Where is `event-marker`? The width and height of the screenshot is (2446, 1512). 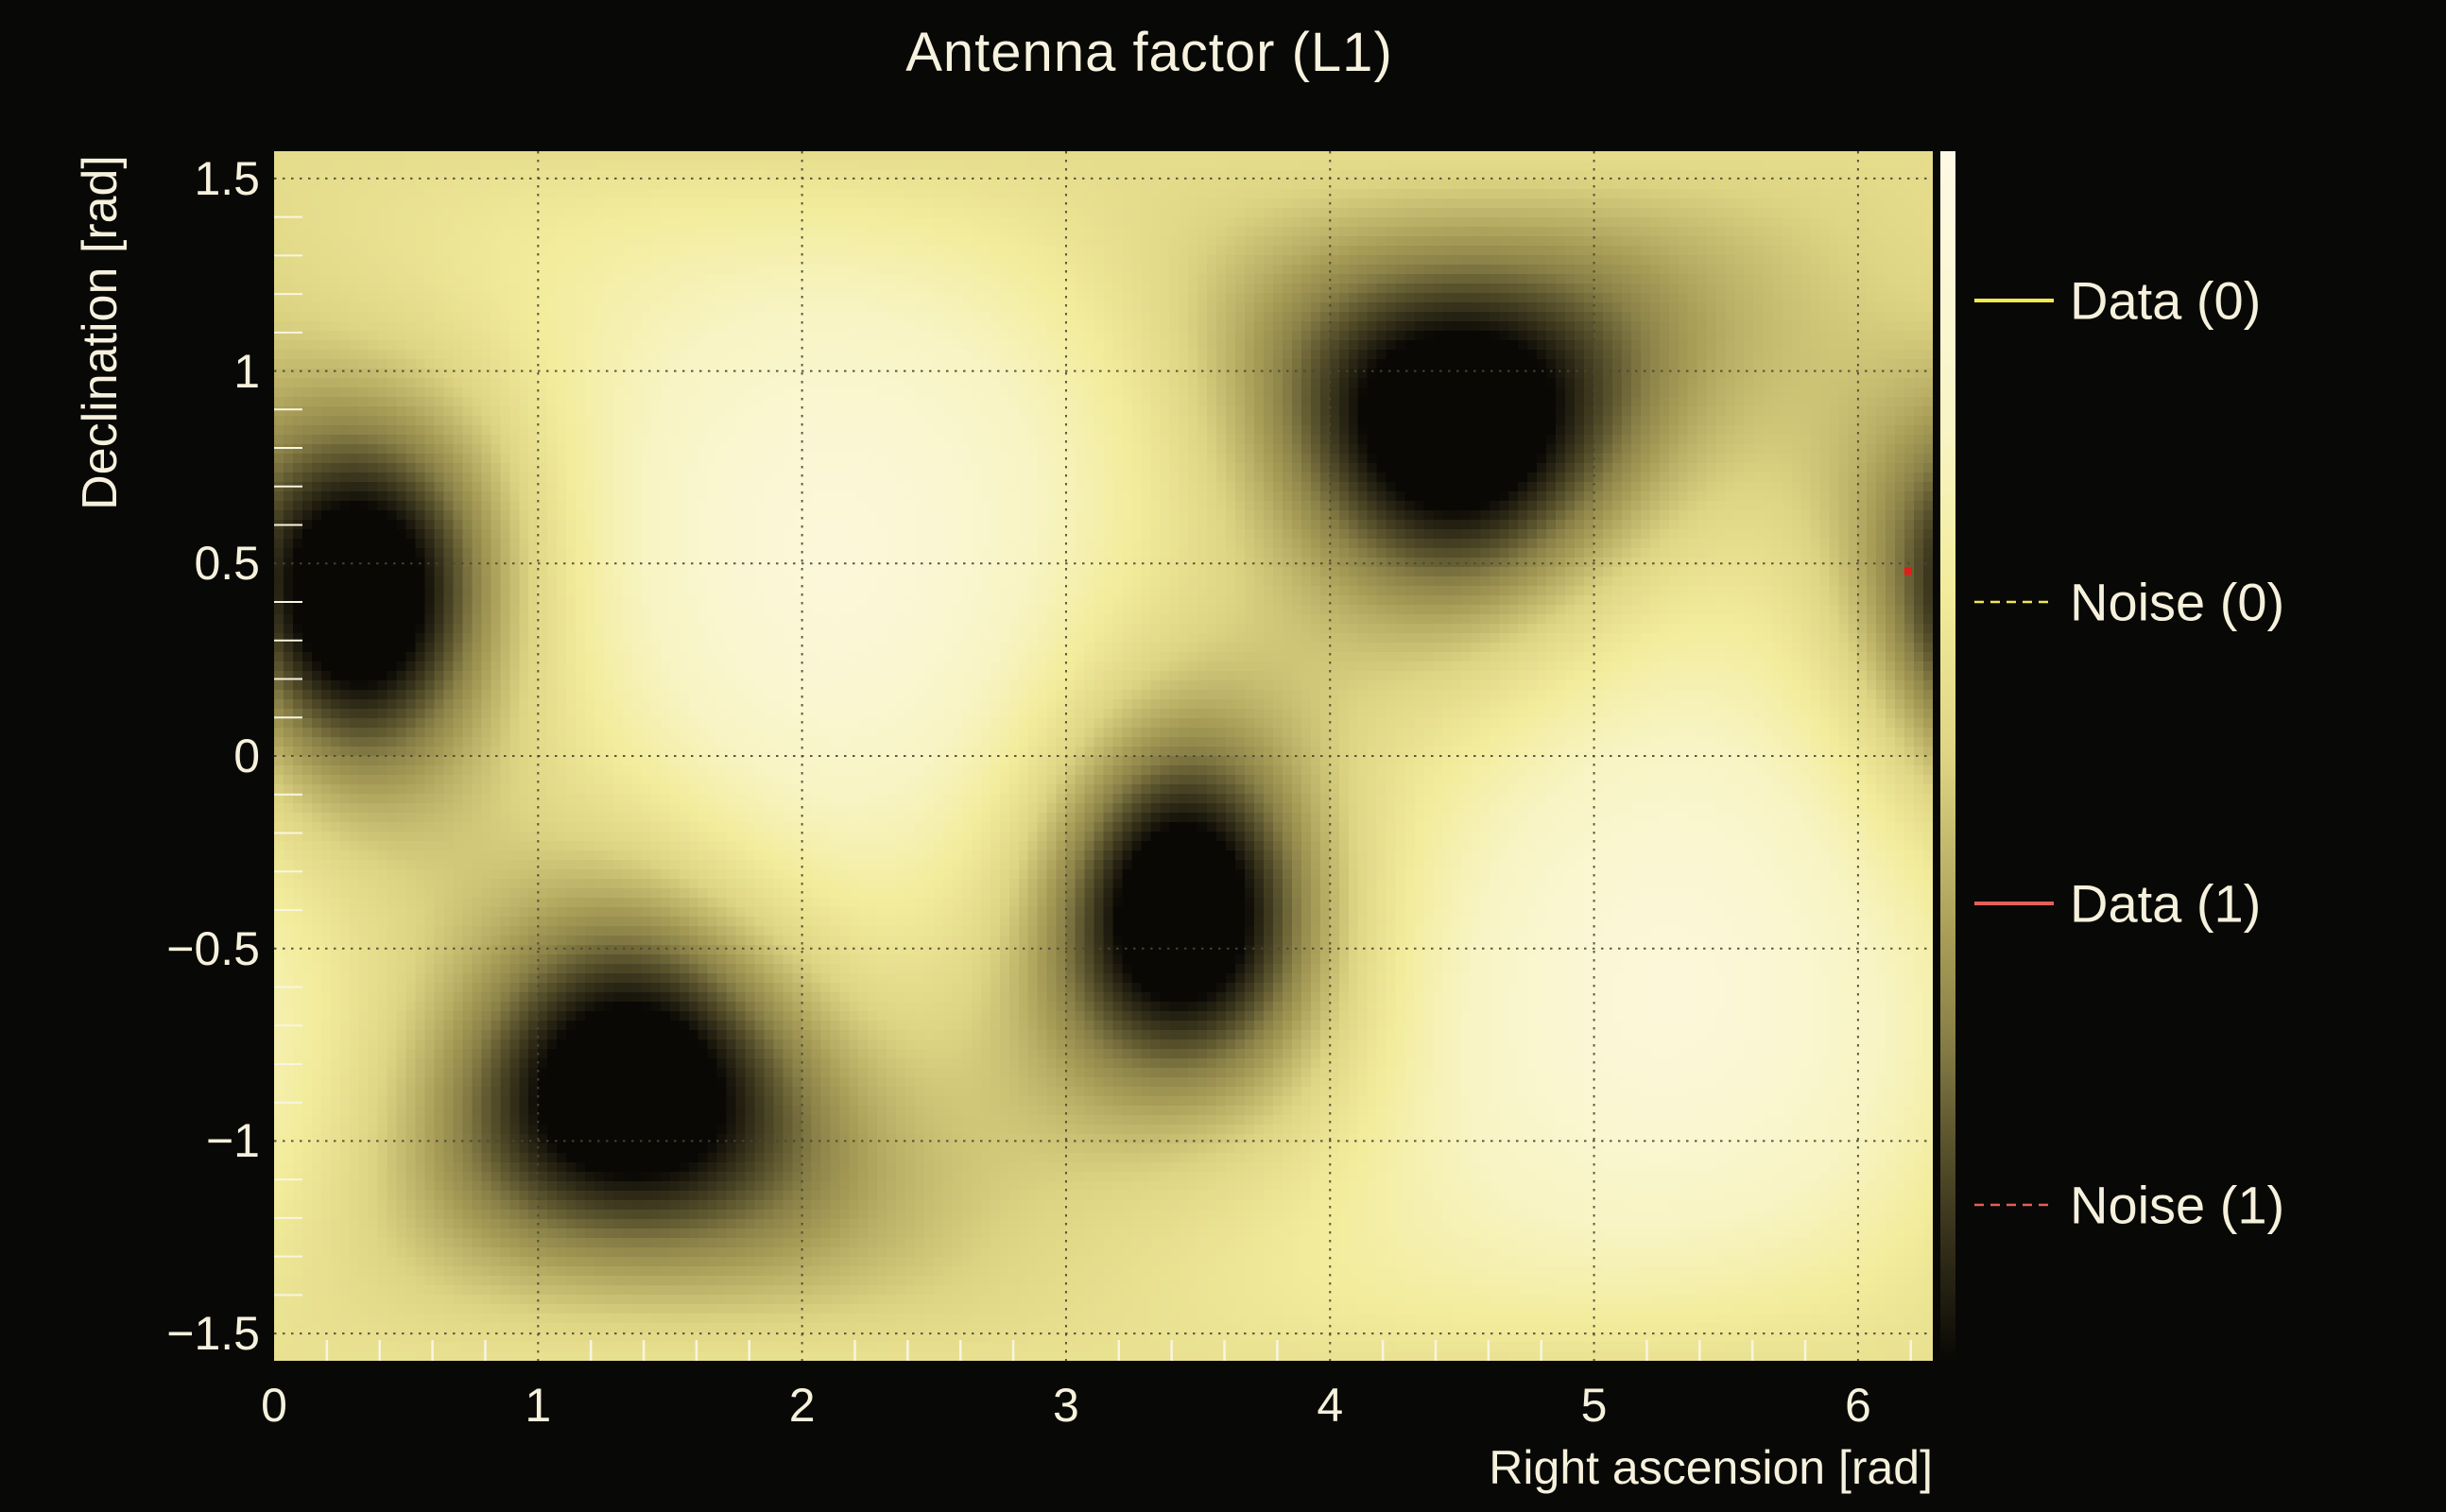
event-marker is located at coordinates (1907, 571).